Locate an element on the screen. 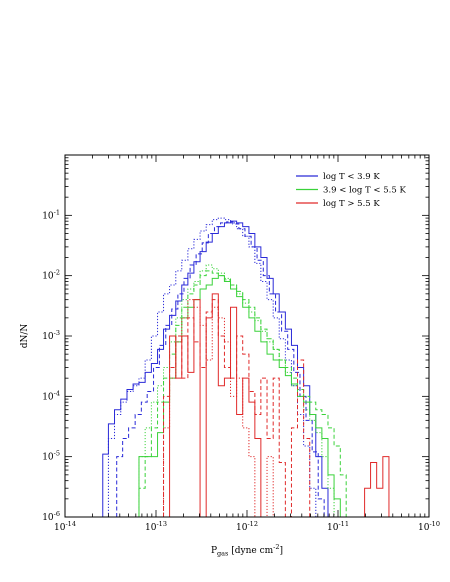 This screenshot has width=450, height=582. y-axis-label: dN/N is located at coordinates (25, 336).